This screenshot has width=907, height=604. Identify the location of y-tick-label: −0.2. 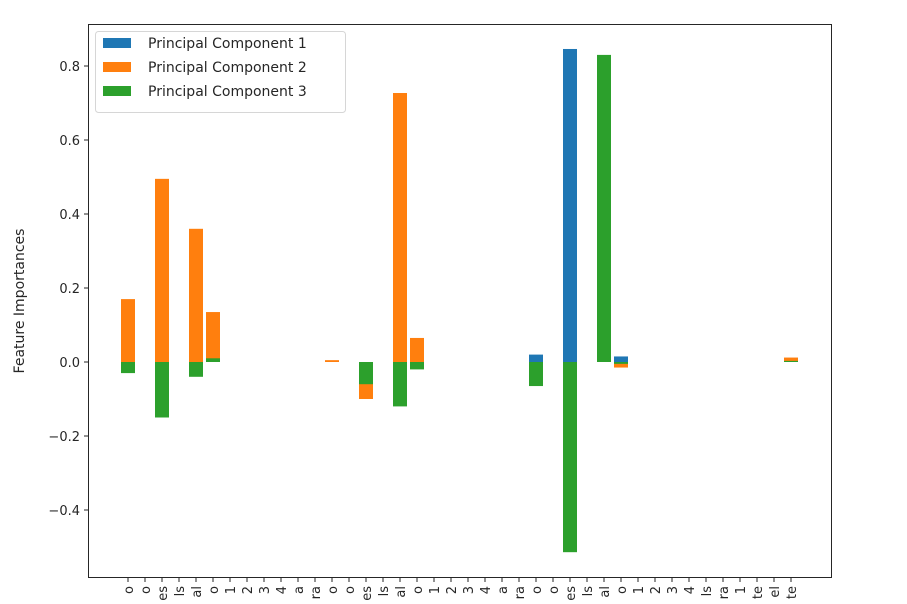
(64, 437).